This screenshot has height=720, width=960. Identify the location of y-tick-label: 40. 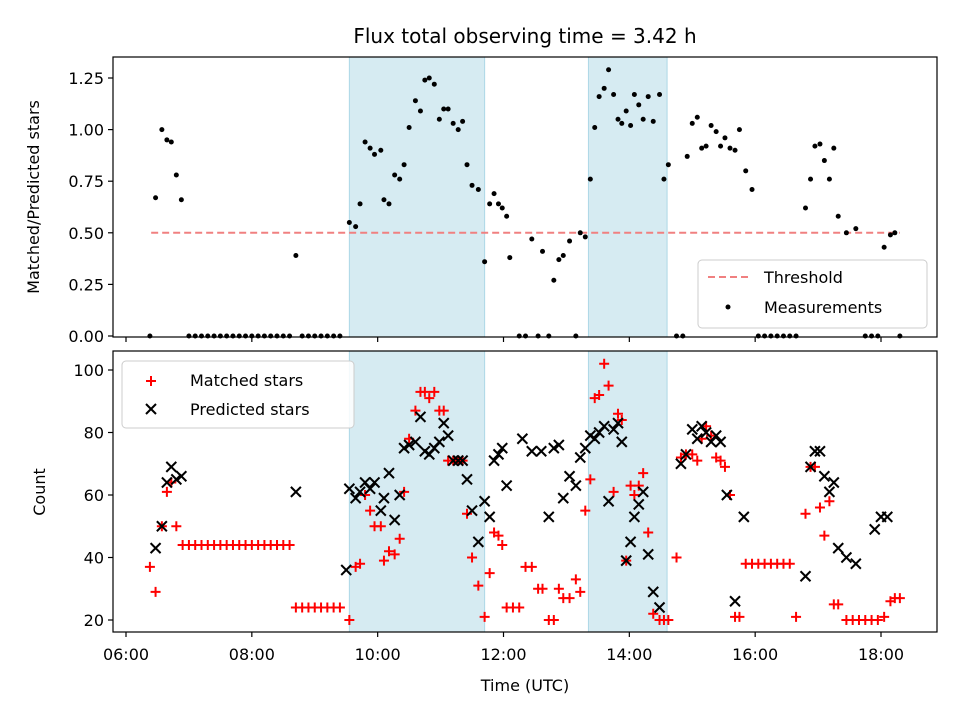
(94, 558).